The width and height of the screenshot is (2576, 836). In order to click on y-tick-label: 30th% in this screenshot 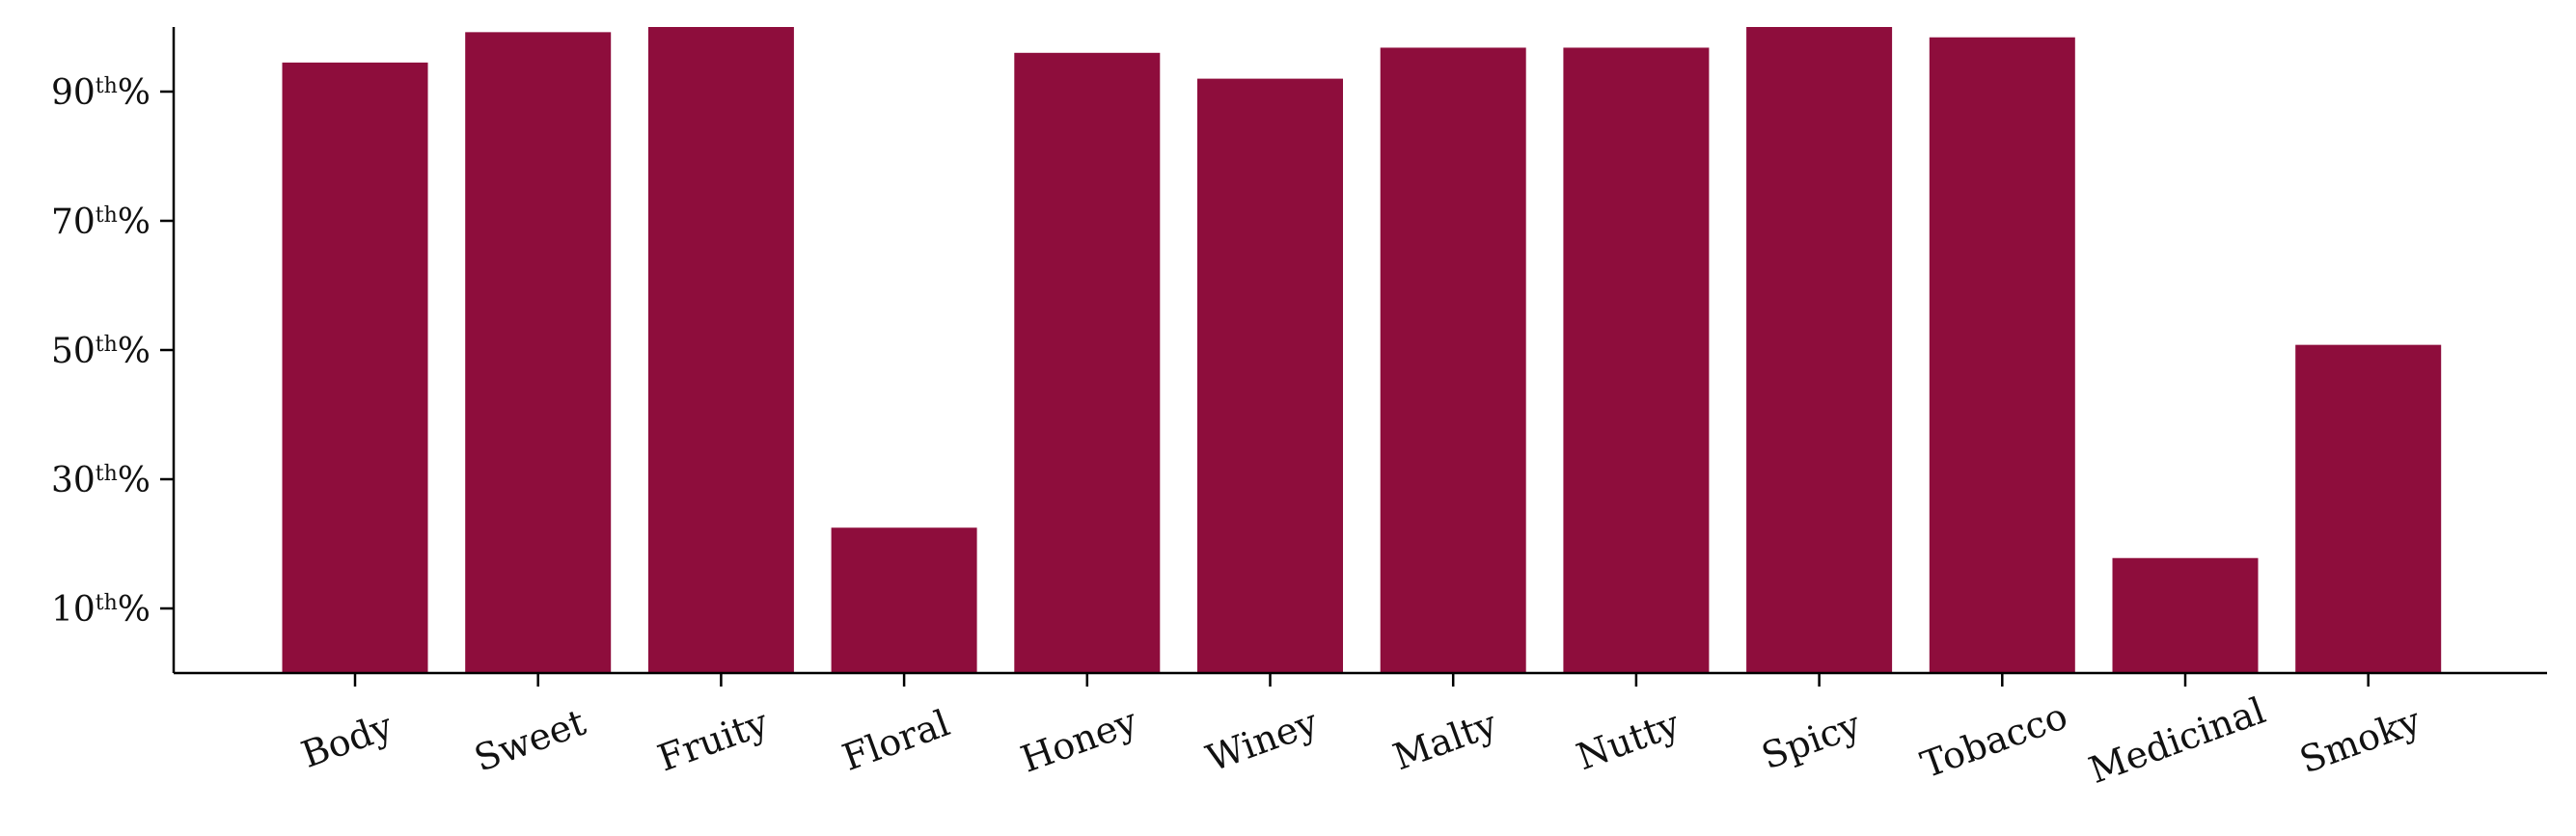, I will do `click(101, 480)`.